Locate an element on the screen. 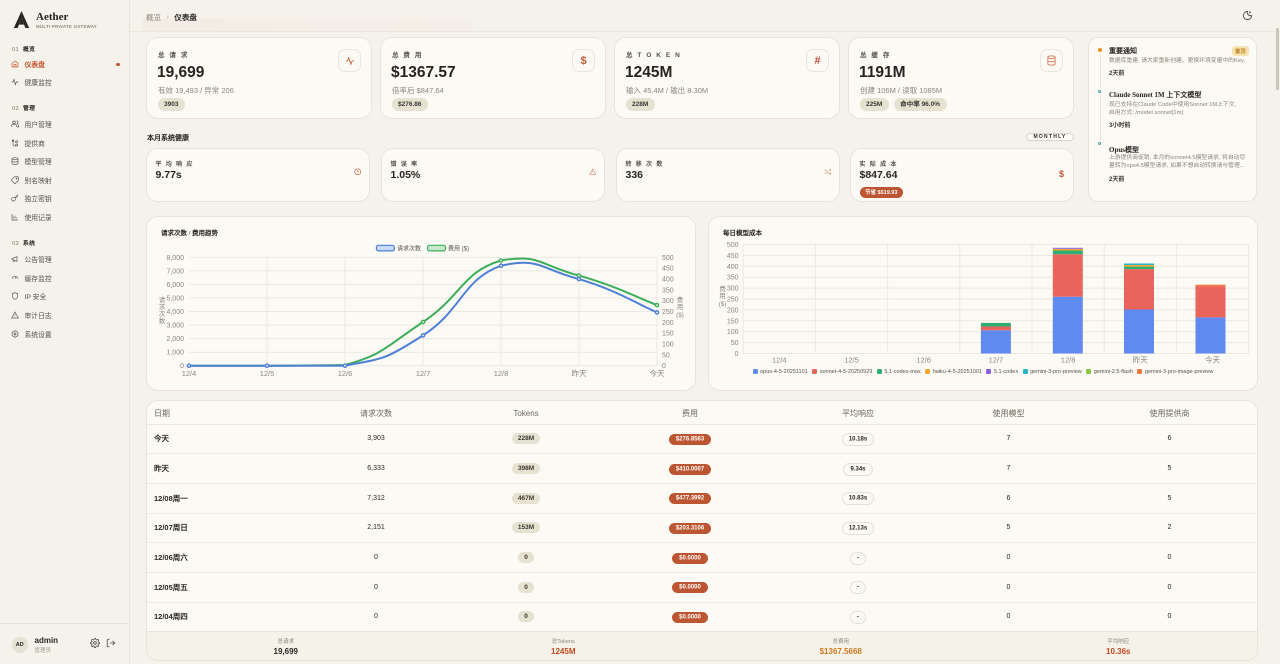 The width and height of the screenshot is (1280, 664). svg-text: 7,000 is located at coordinates (175, 271).